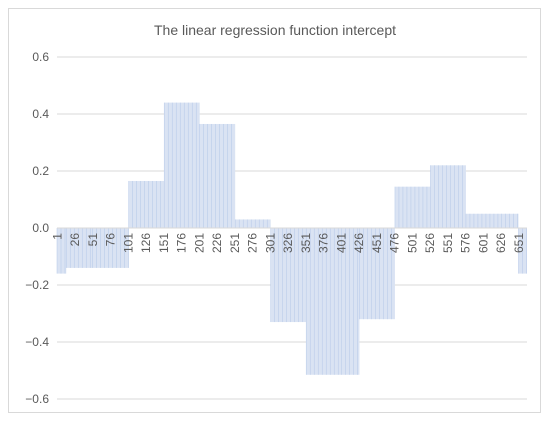  What do you see at coordinates (182, 243) in the screenshot?
I see `x-tick-label: 176` at bounding box center [182, 243].